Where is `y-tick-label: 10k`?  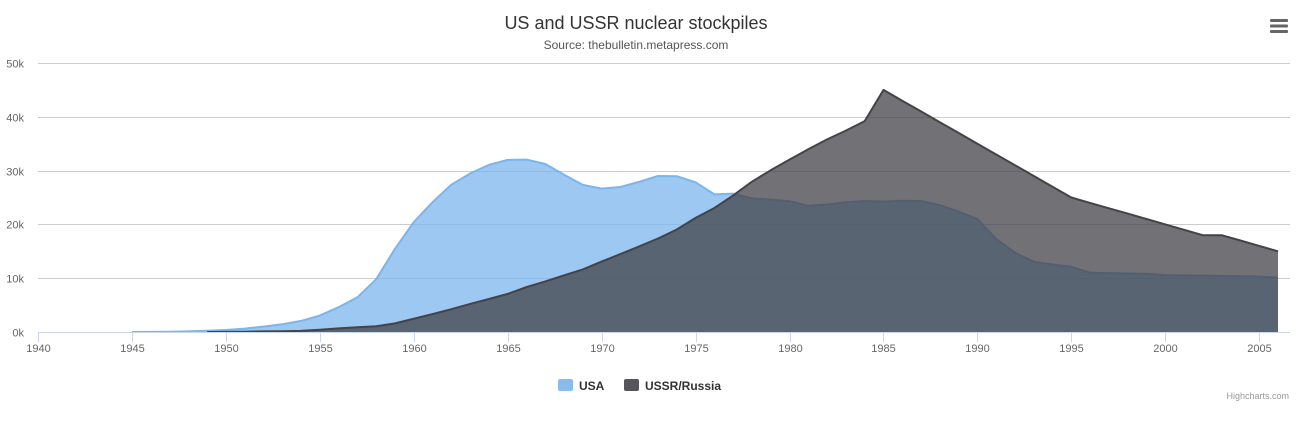 y-tick-label: 10k is located at coordinates (15, 280).